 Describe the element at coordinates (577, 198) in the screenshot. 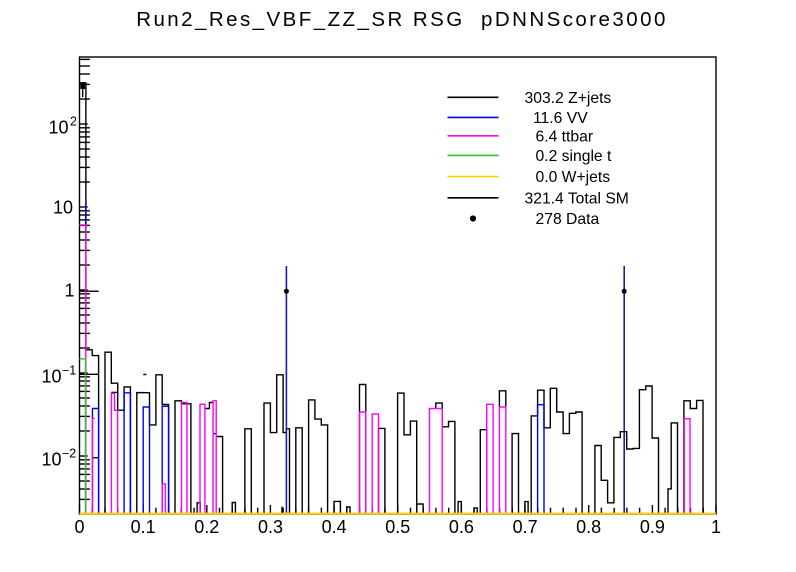

I see `svg-text: 321.4 Total SM` at that location.